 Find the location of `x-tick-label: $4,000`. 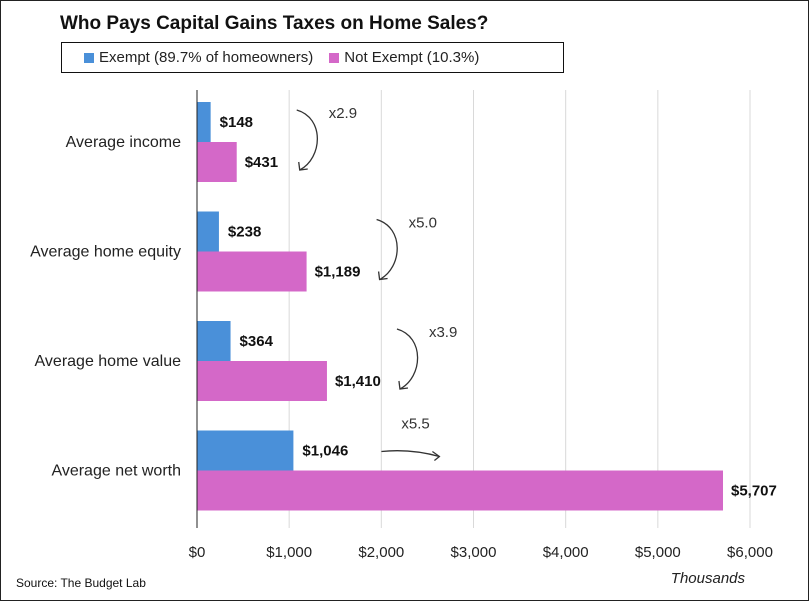

x-tick-label: $4,000 is located at coordinates (566, 552).